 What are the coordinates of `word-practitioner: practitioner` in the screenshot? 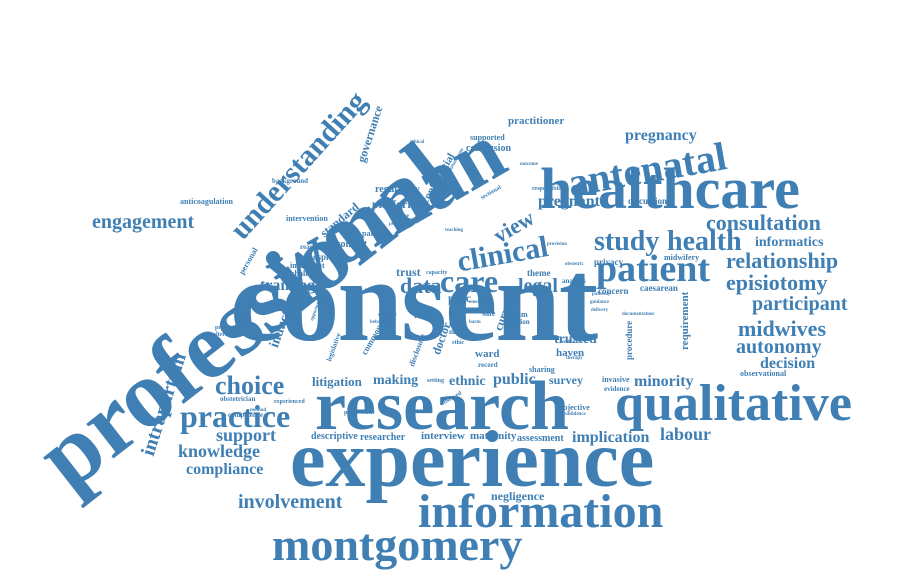 It's located at (536, 121).